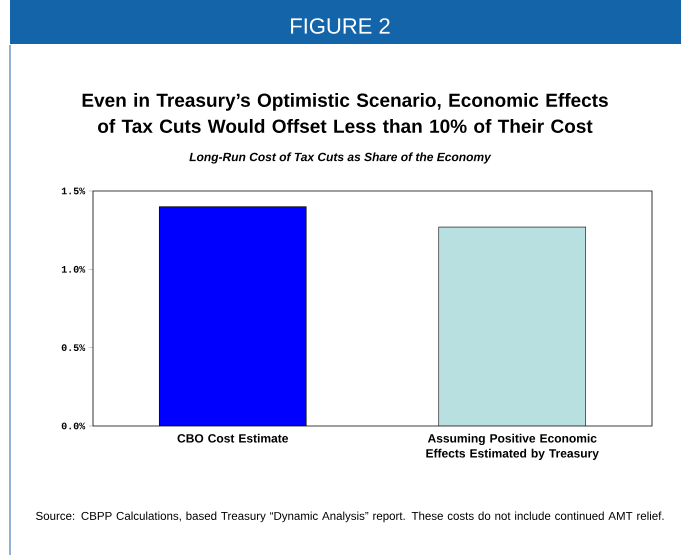  Describe the element at coordinates (74, 348) in the screenshot. I see `y-tick-label: 0.5%` at that location.